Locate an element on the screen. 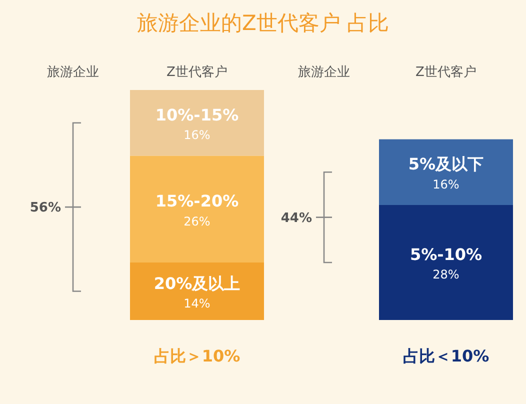 Image resolution: width=526 pixels, height=404 pixels. x-tick-label: 占比＞10% is located at coordinates (197, 356).